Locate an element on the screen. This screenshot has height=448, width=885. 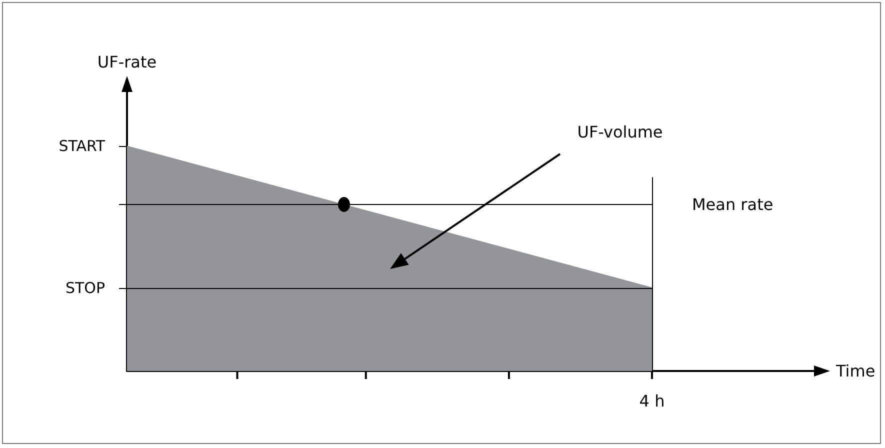
y-axis-title: UF-rate is located at coordinates (127, 62).